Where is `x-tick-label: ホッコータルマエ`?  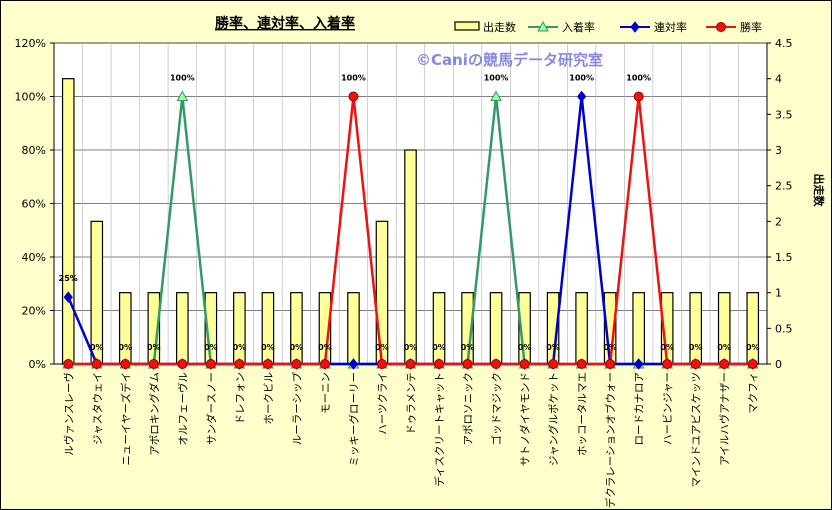
x-tick-label: ホッコータルマエ is located at coordinates (583, 414).